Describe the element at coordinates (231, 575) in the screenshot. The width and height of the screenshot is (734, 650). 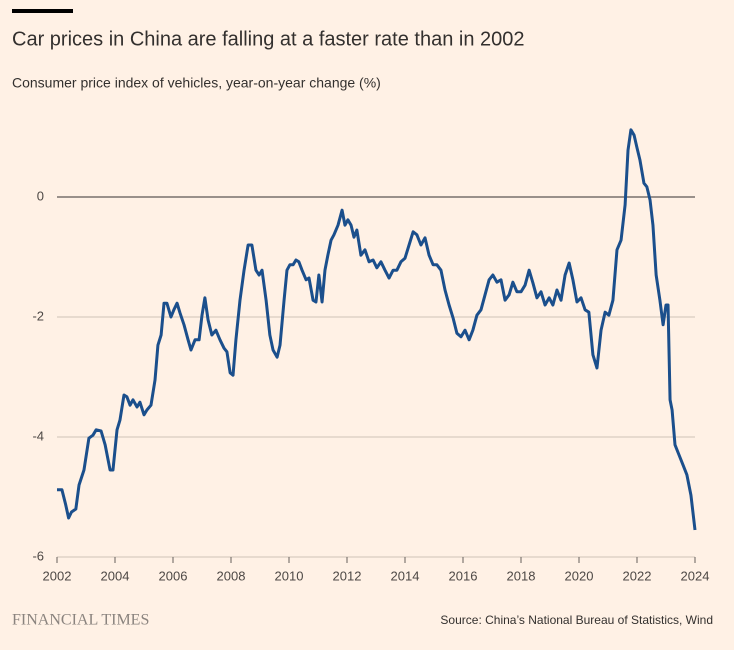
I see `x-tick-label: 2008` at that location.